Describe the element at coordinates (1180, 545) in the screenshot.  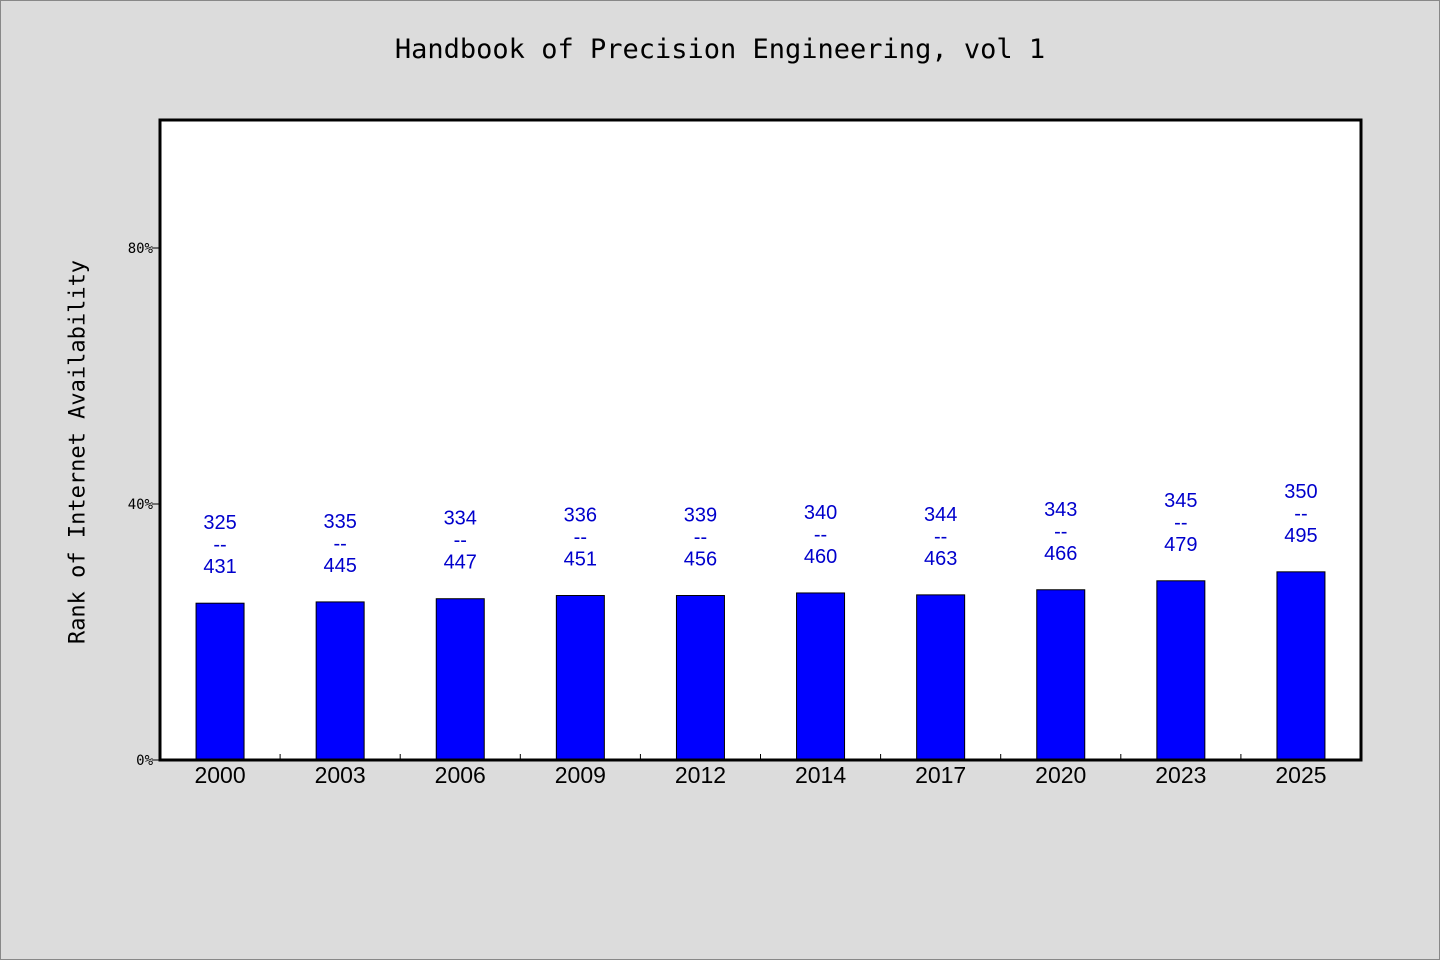
I see `data-label-bottom: 479` at that location.